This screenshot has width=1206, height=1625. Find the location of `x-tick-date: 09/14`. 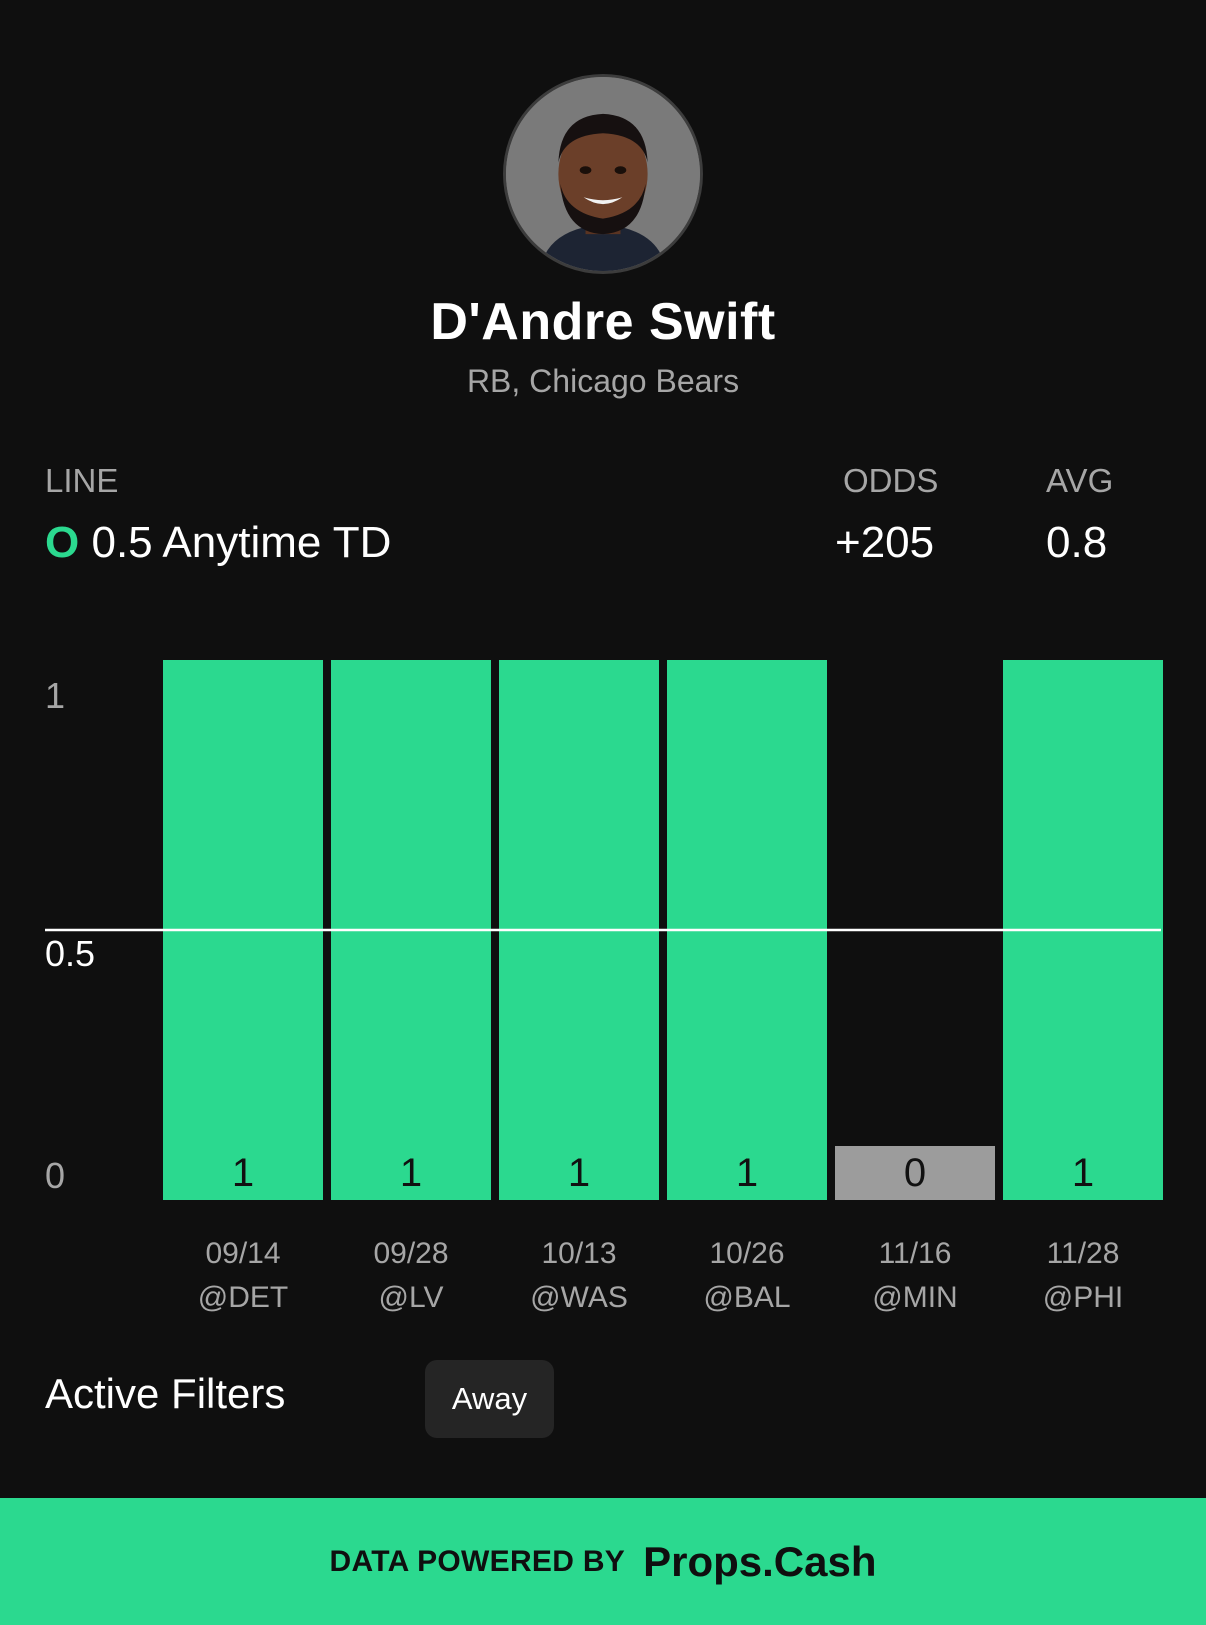

x-tick-date: 09/14 is located at coordinates (242, 1253).